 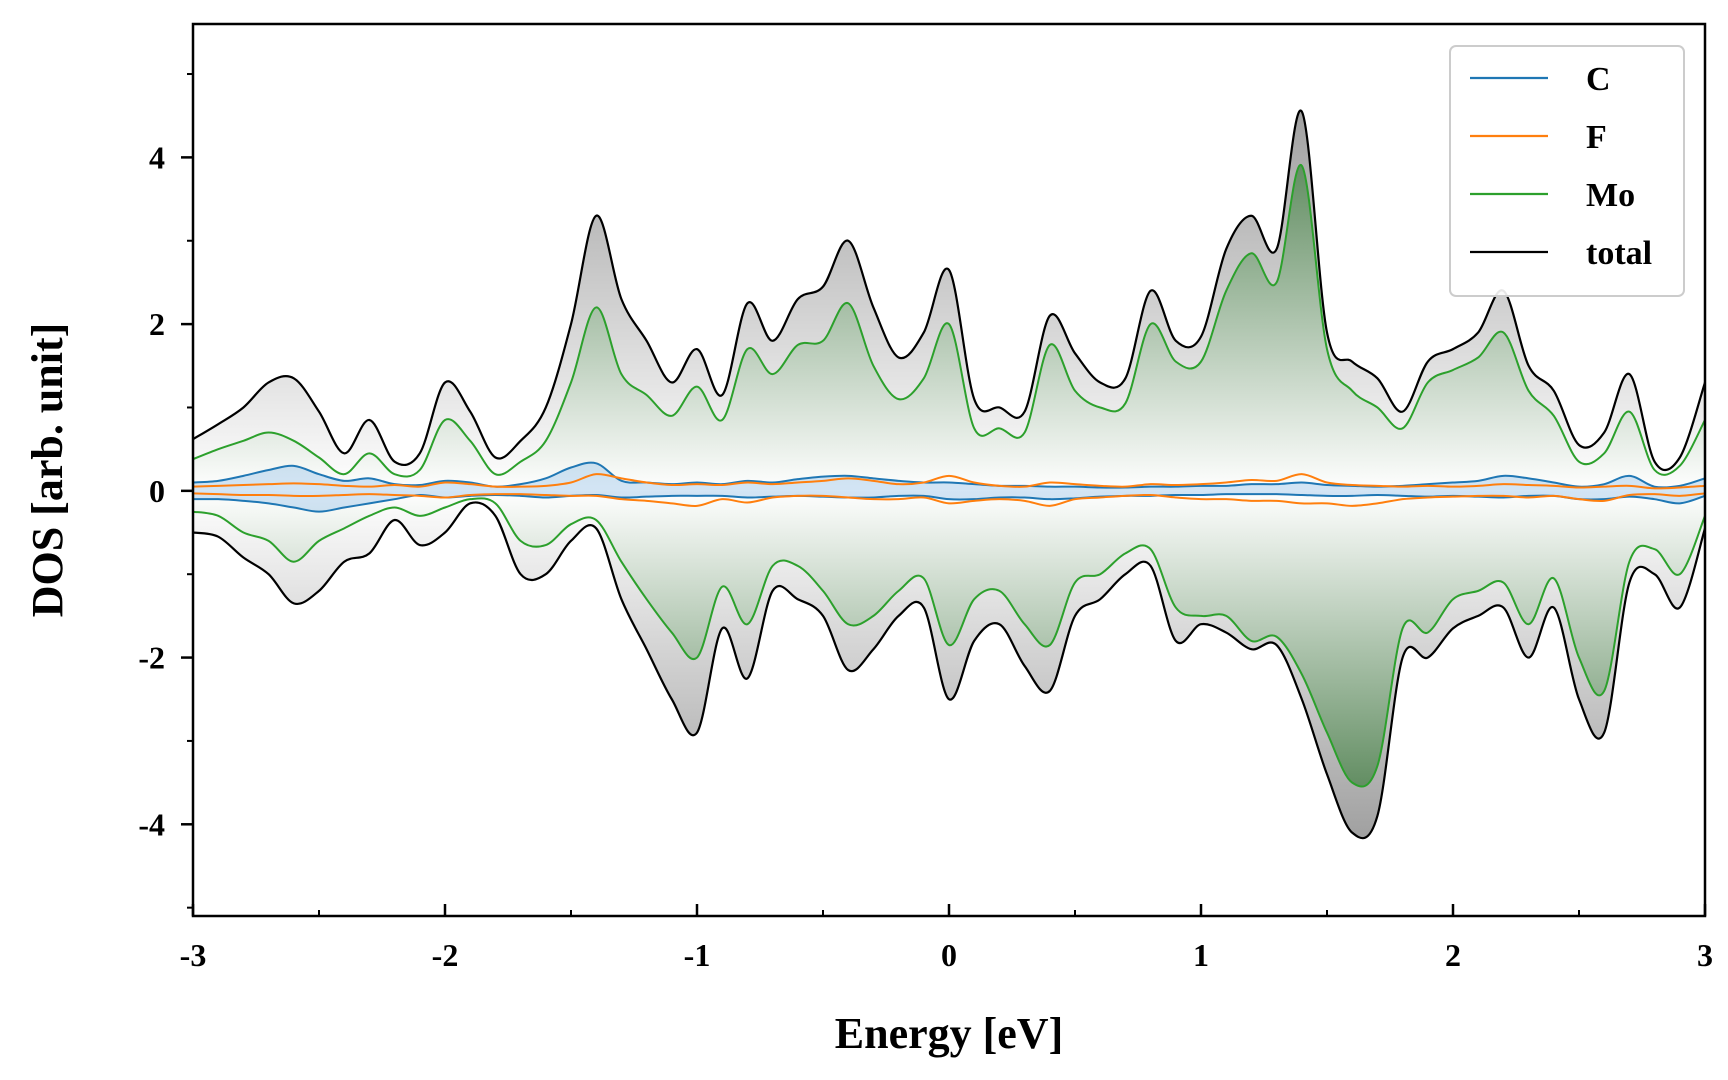 What do you see at coordinates (157, 491) in the screenshot?
I see `y-tick-label: 0` at bounding box center [157, 491].